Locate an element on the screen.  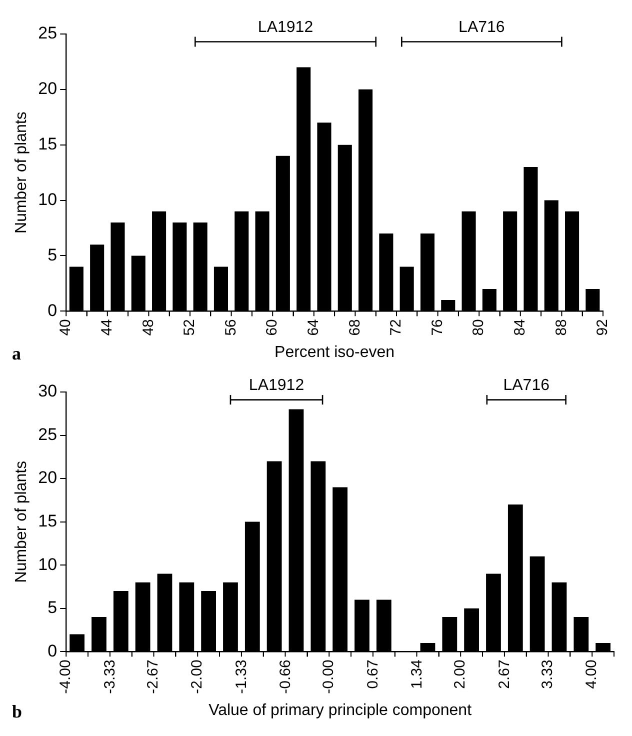
text: a is located at coordinates (16, 354).